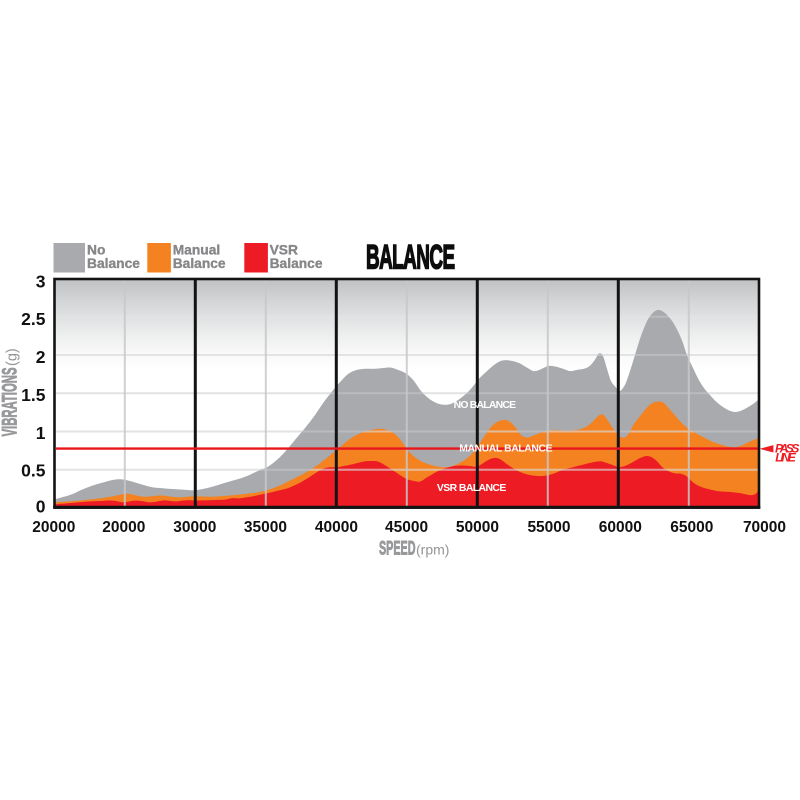 This screenshot has height=800, width=800. Describe the element at coordinates (13, 357) in the screenshot. I see `svg-text: (g)` at that location.